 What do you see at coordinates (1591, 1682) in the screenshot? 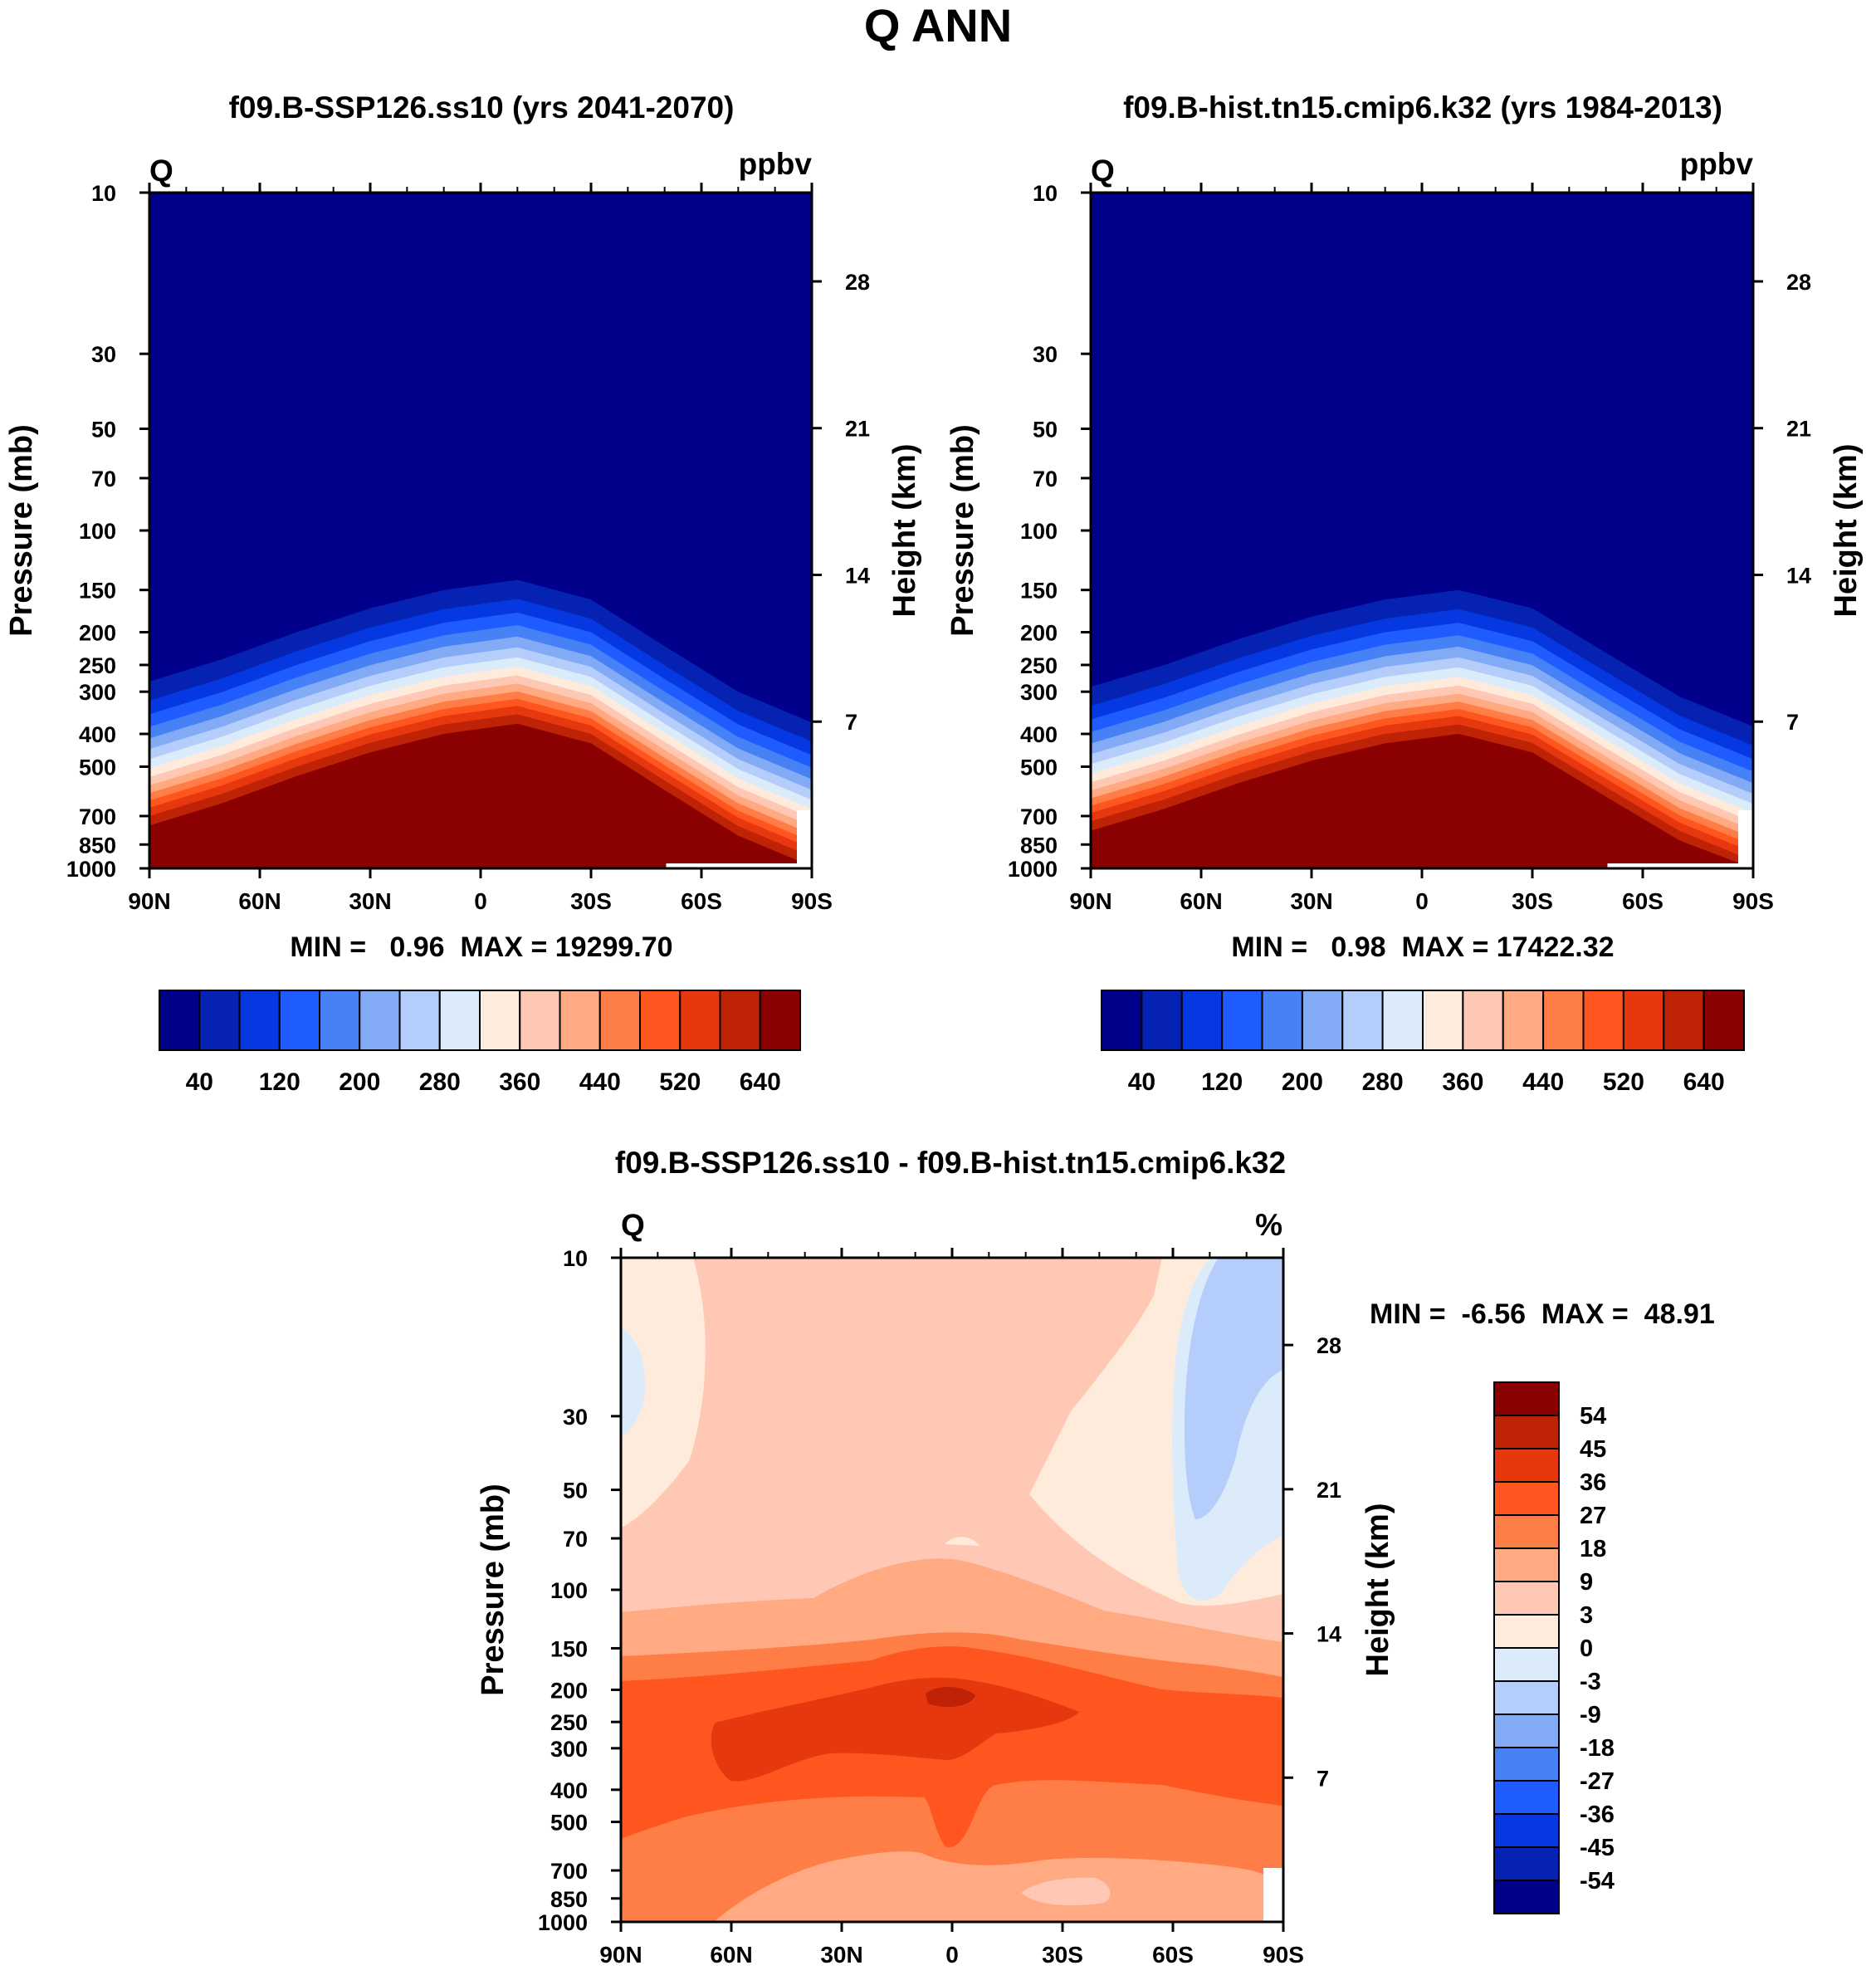
I see `colorbar-label: -3` at bounding box center [1591, 1682].